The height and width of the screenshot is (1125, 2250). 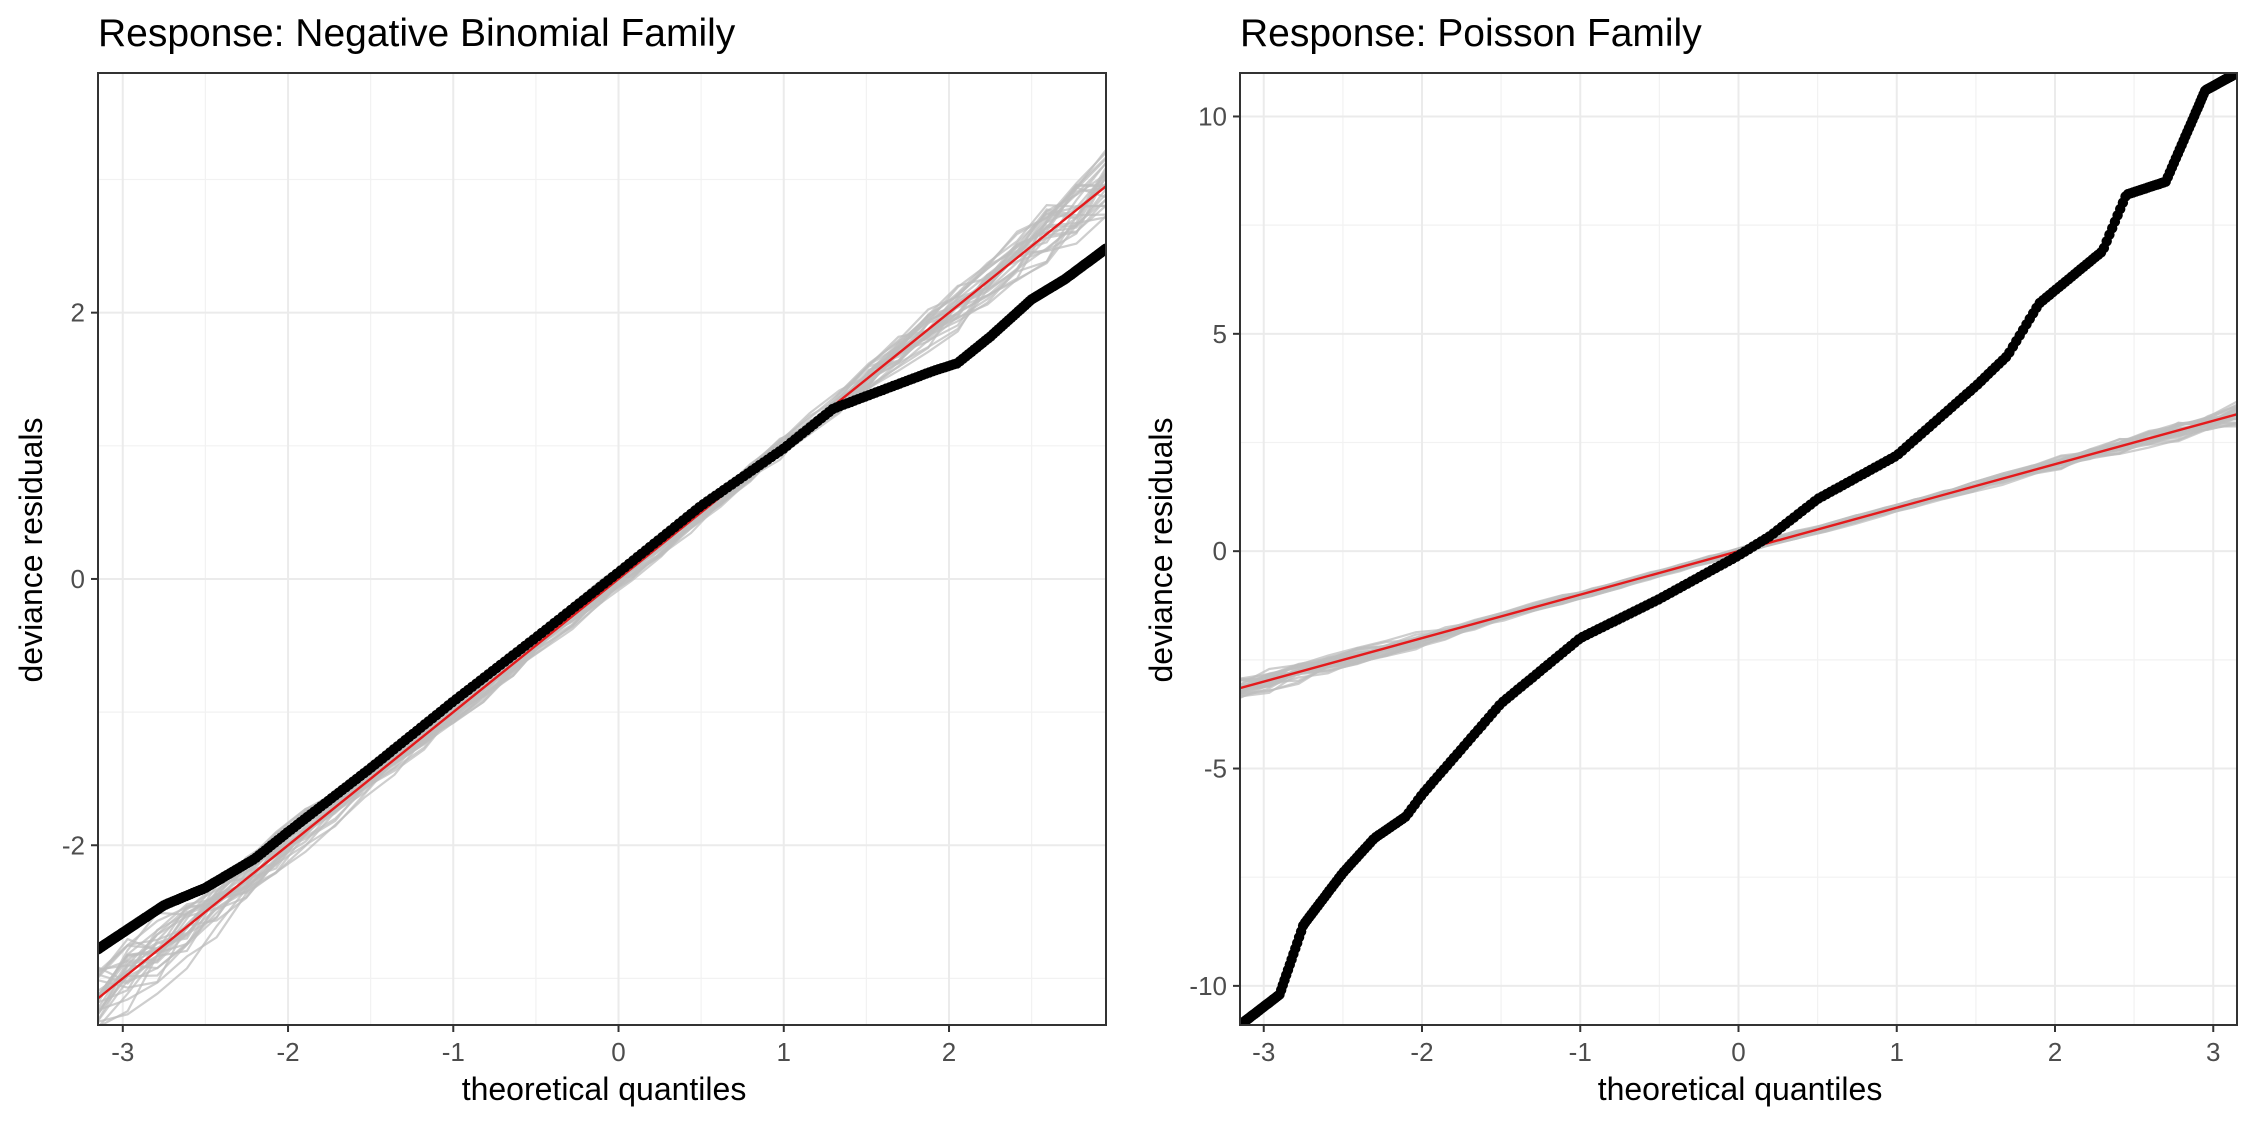 What do you see at coordinates (2213, 1052) in the screenshot?
I see `x-tick-label: 3` at bounding box center [2213, 1052].